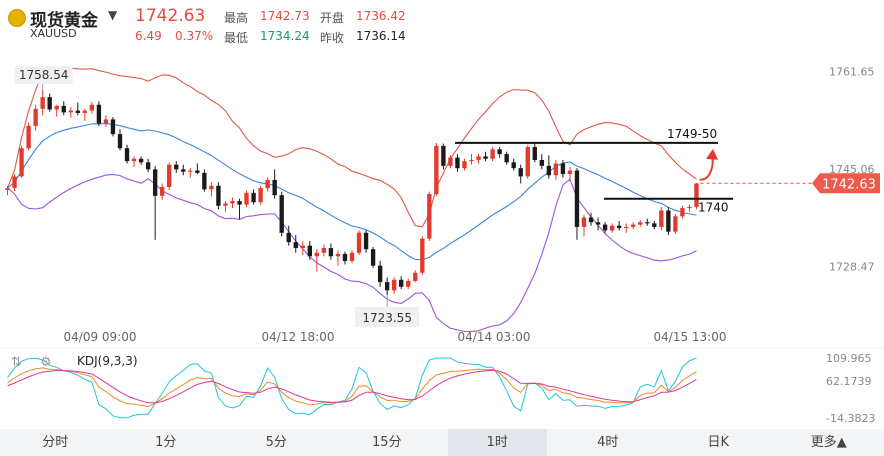 This screenshot has width=884, height=456. I want to click on kdj-y-tick-label: 109.965, so click(849, 358).